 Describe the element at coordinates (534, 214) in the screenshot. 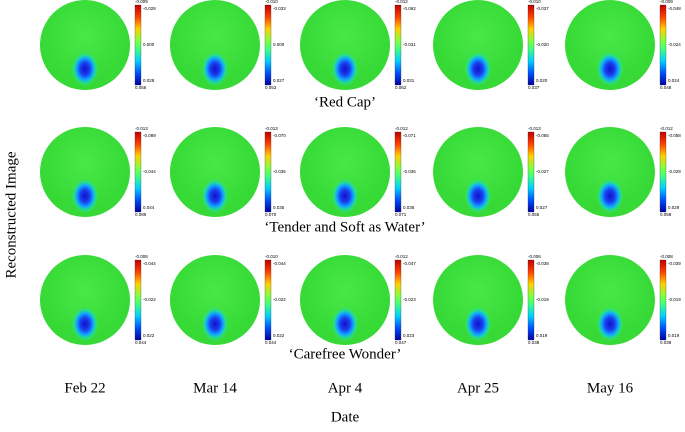

I see `colorbar-label: 0.055` at that location.